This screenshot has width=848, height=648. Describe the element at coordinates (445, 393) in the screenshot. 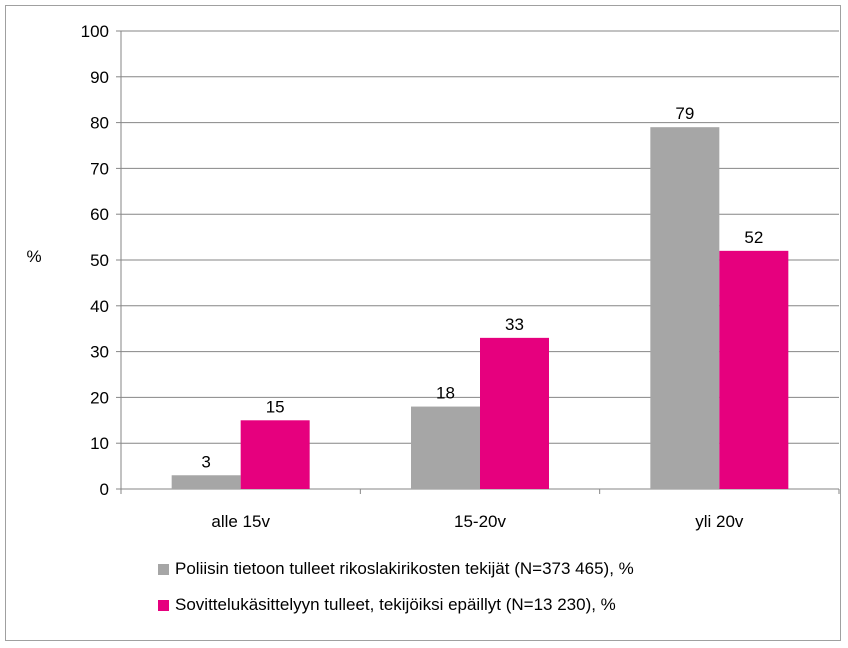

I see `data-label: 18` at that location.